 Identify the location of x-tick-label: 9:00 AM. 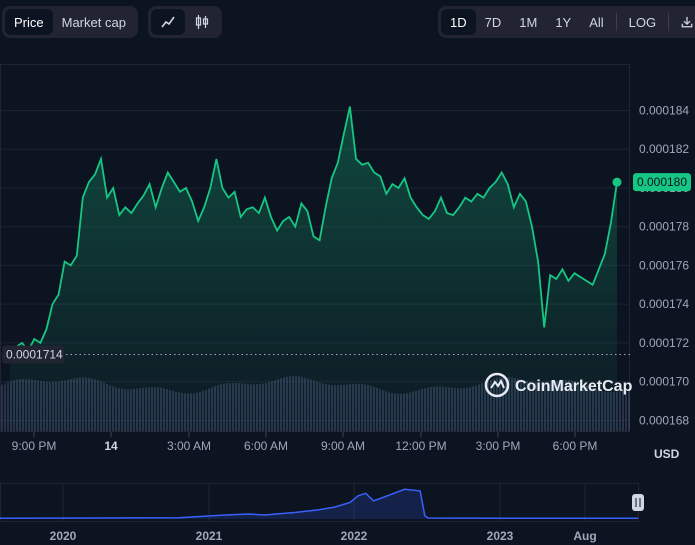
(343, 446).